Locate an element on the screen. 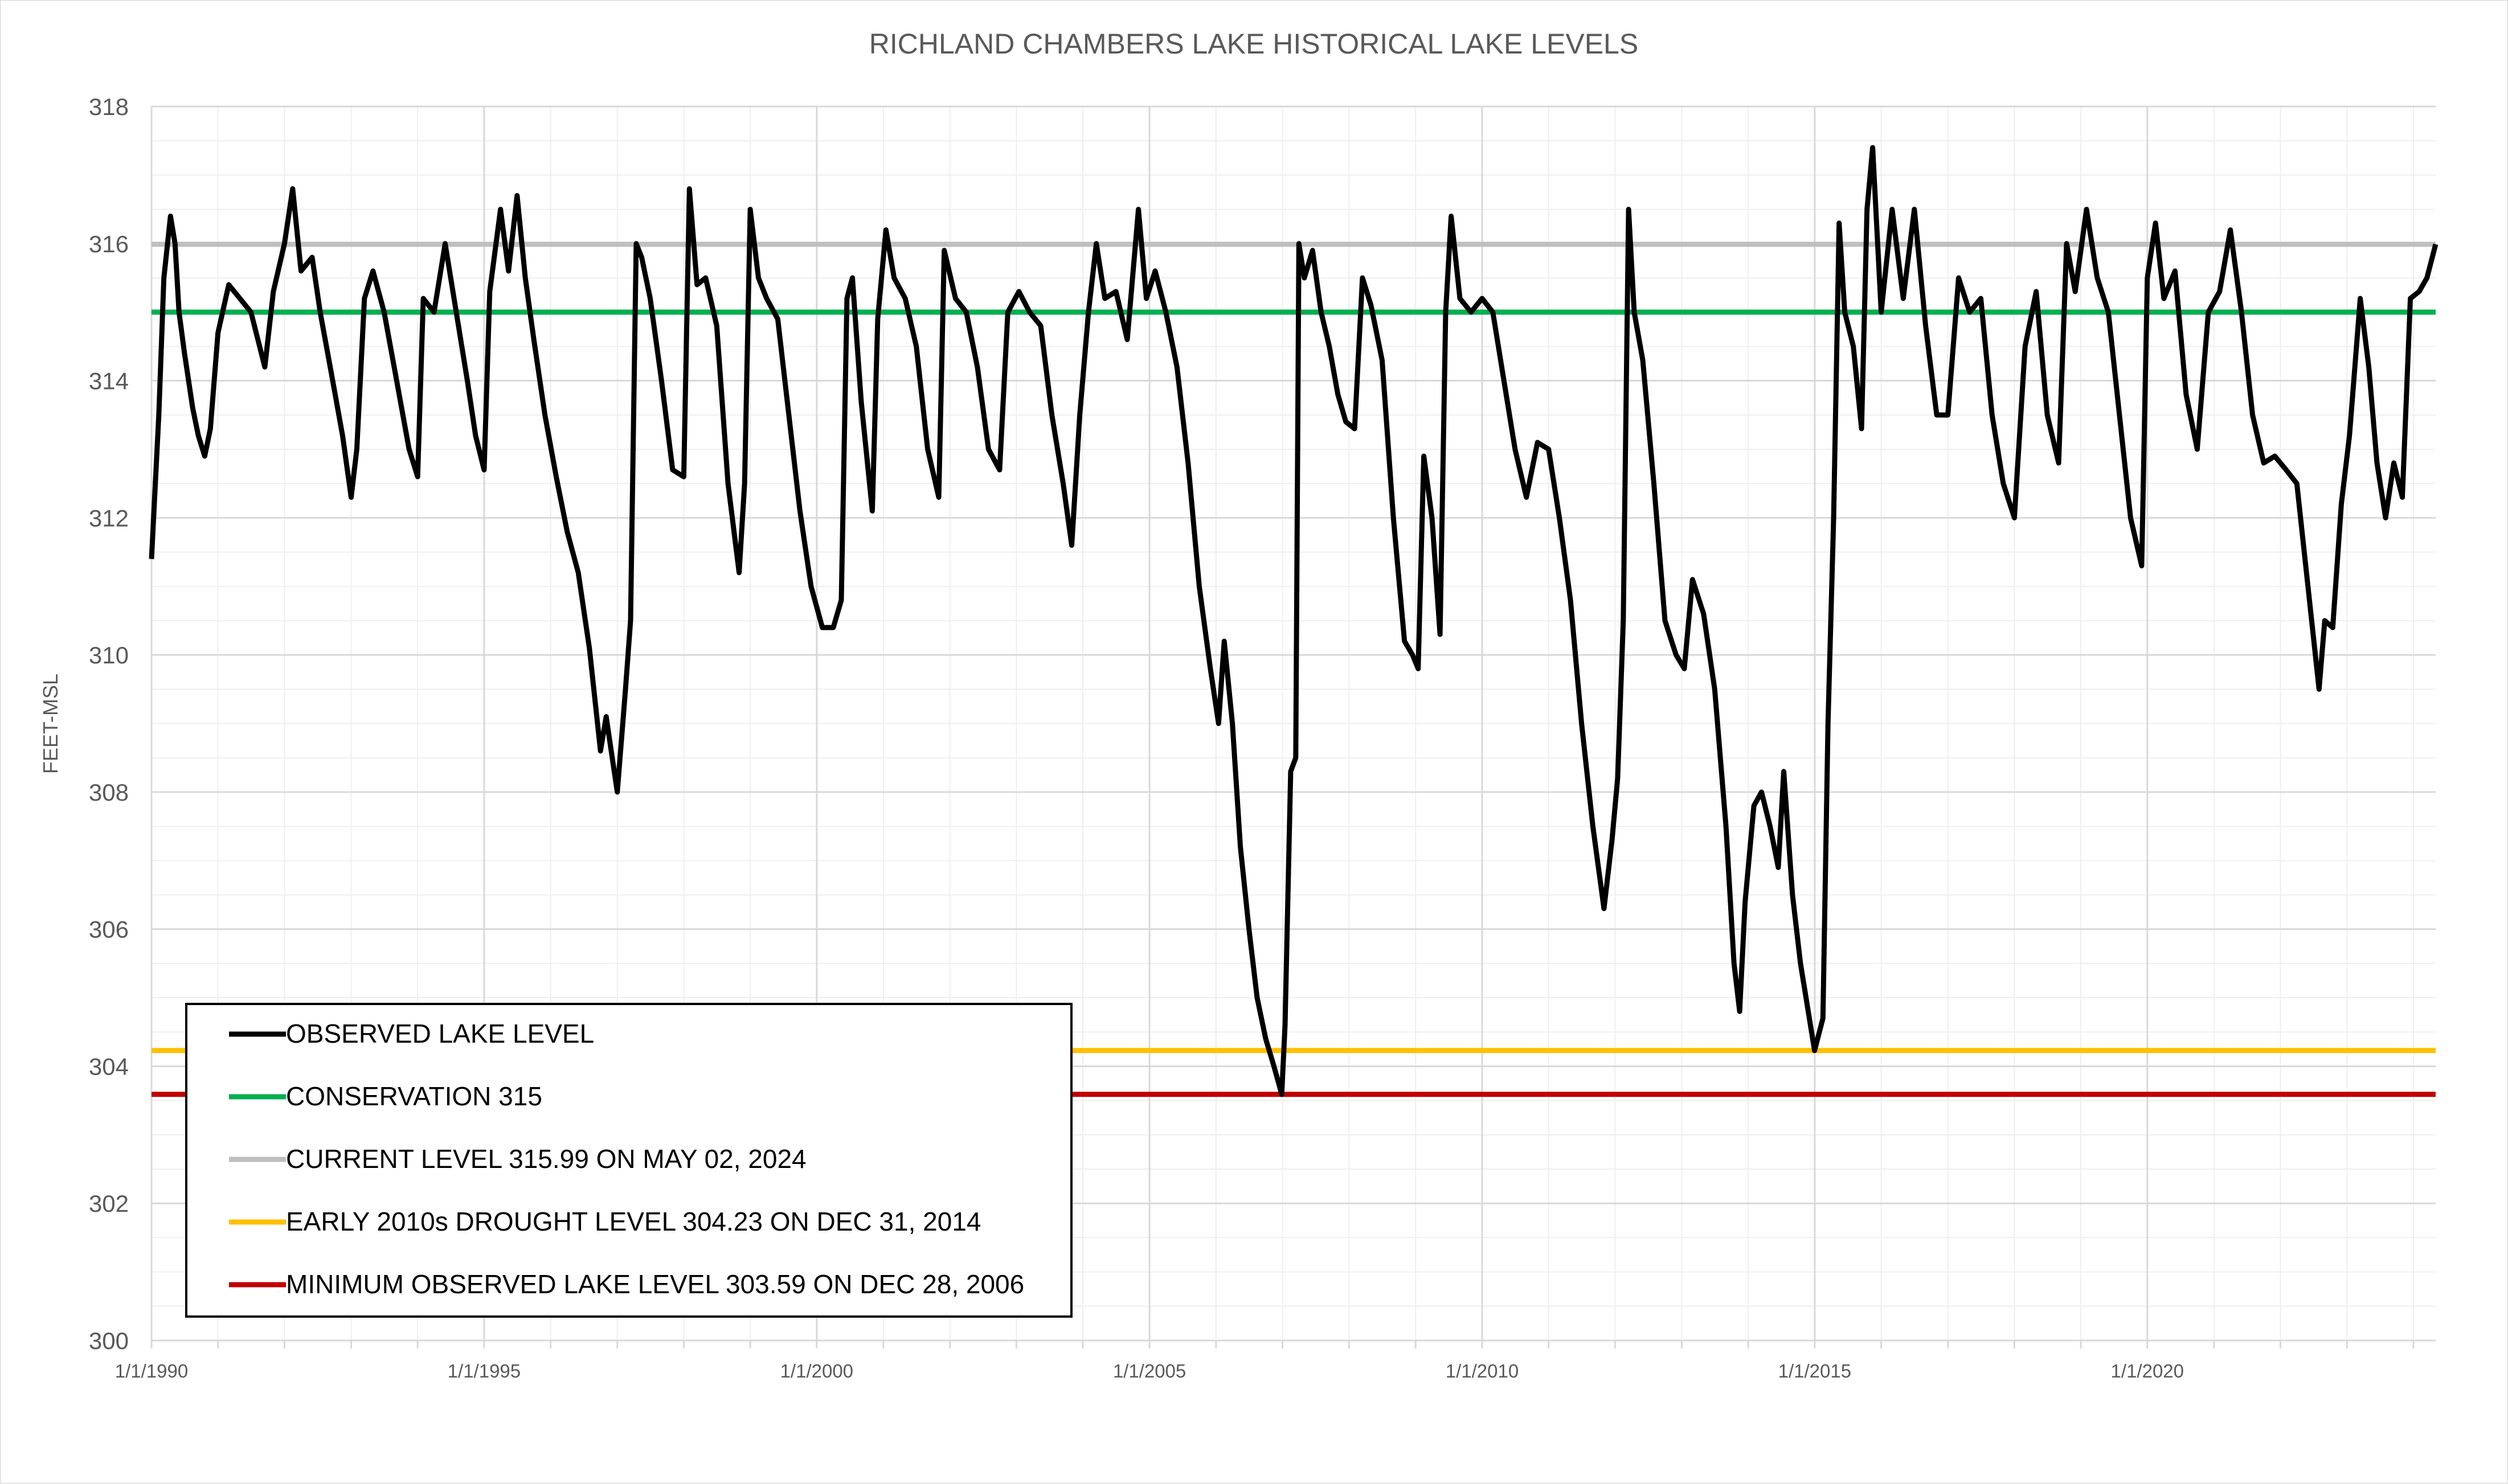 Image resolution: width=2508 pixels, height=1484 pixels. y-tick-label: 314 is located at coordinates (109, 381).